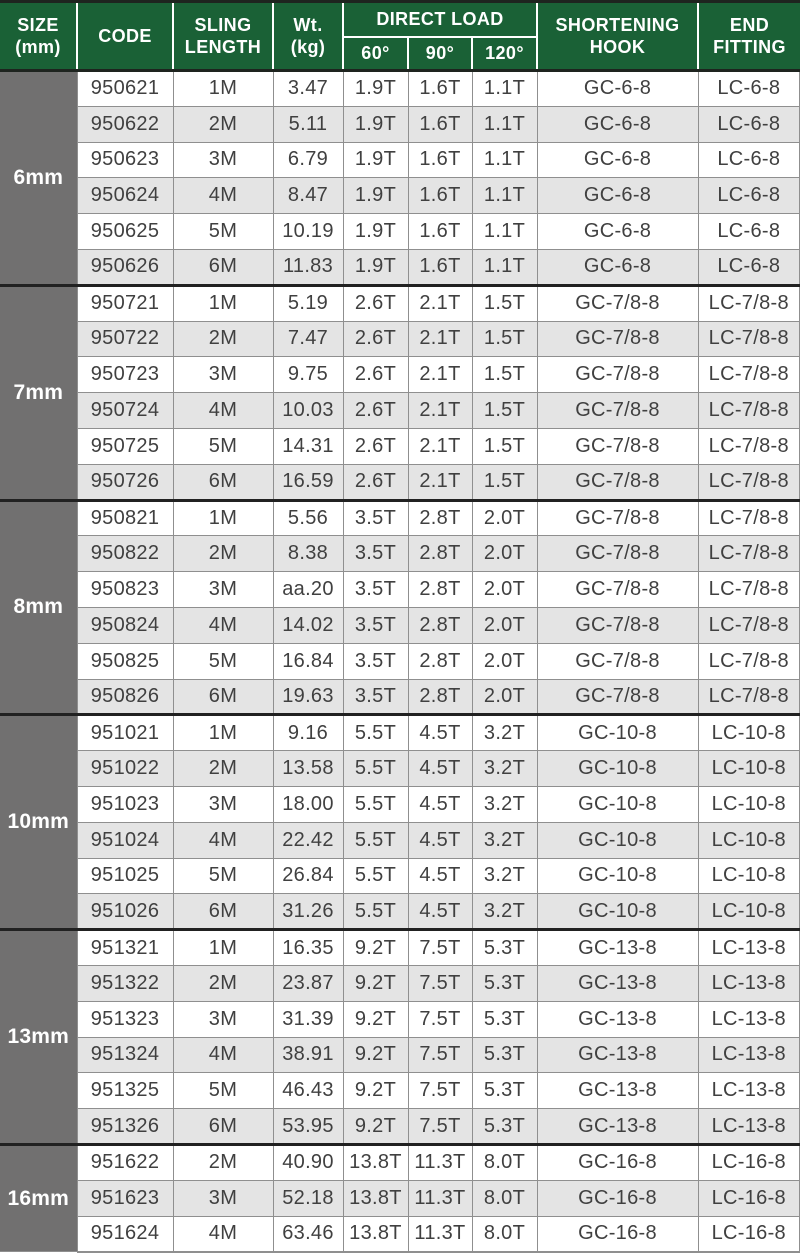 The width and height of the screenshot is (800, 1254). What do you see at coordinates (308, 1055) in the screenshot?
I see `cell-weight: 38.91` at bounding box center [308, 1055].